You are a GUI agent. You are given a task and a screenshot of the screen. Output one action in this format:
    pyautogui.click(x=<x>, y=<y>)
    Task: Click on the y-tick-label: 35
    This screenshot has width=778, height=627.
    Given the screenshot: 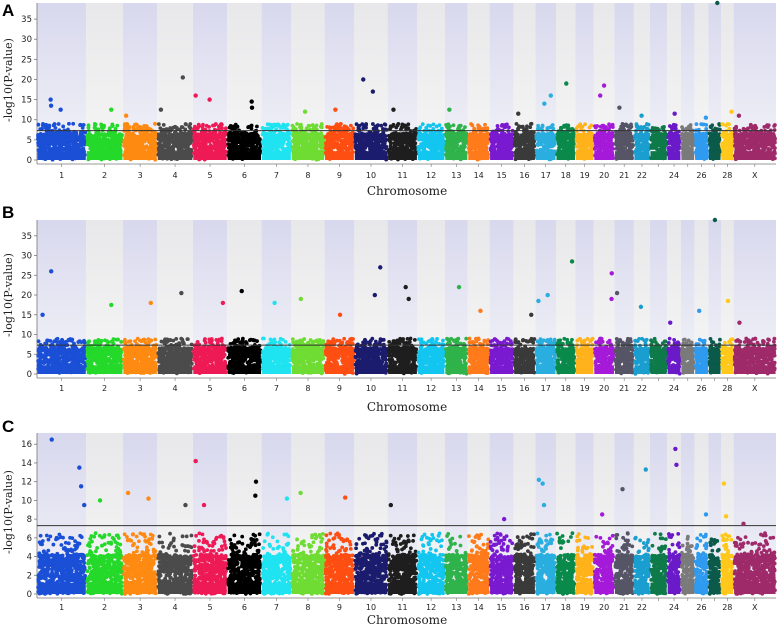 What is the action you would take?
    pyautogui.click(x=26, y=20)
    